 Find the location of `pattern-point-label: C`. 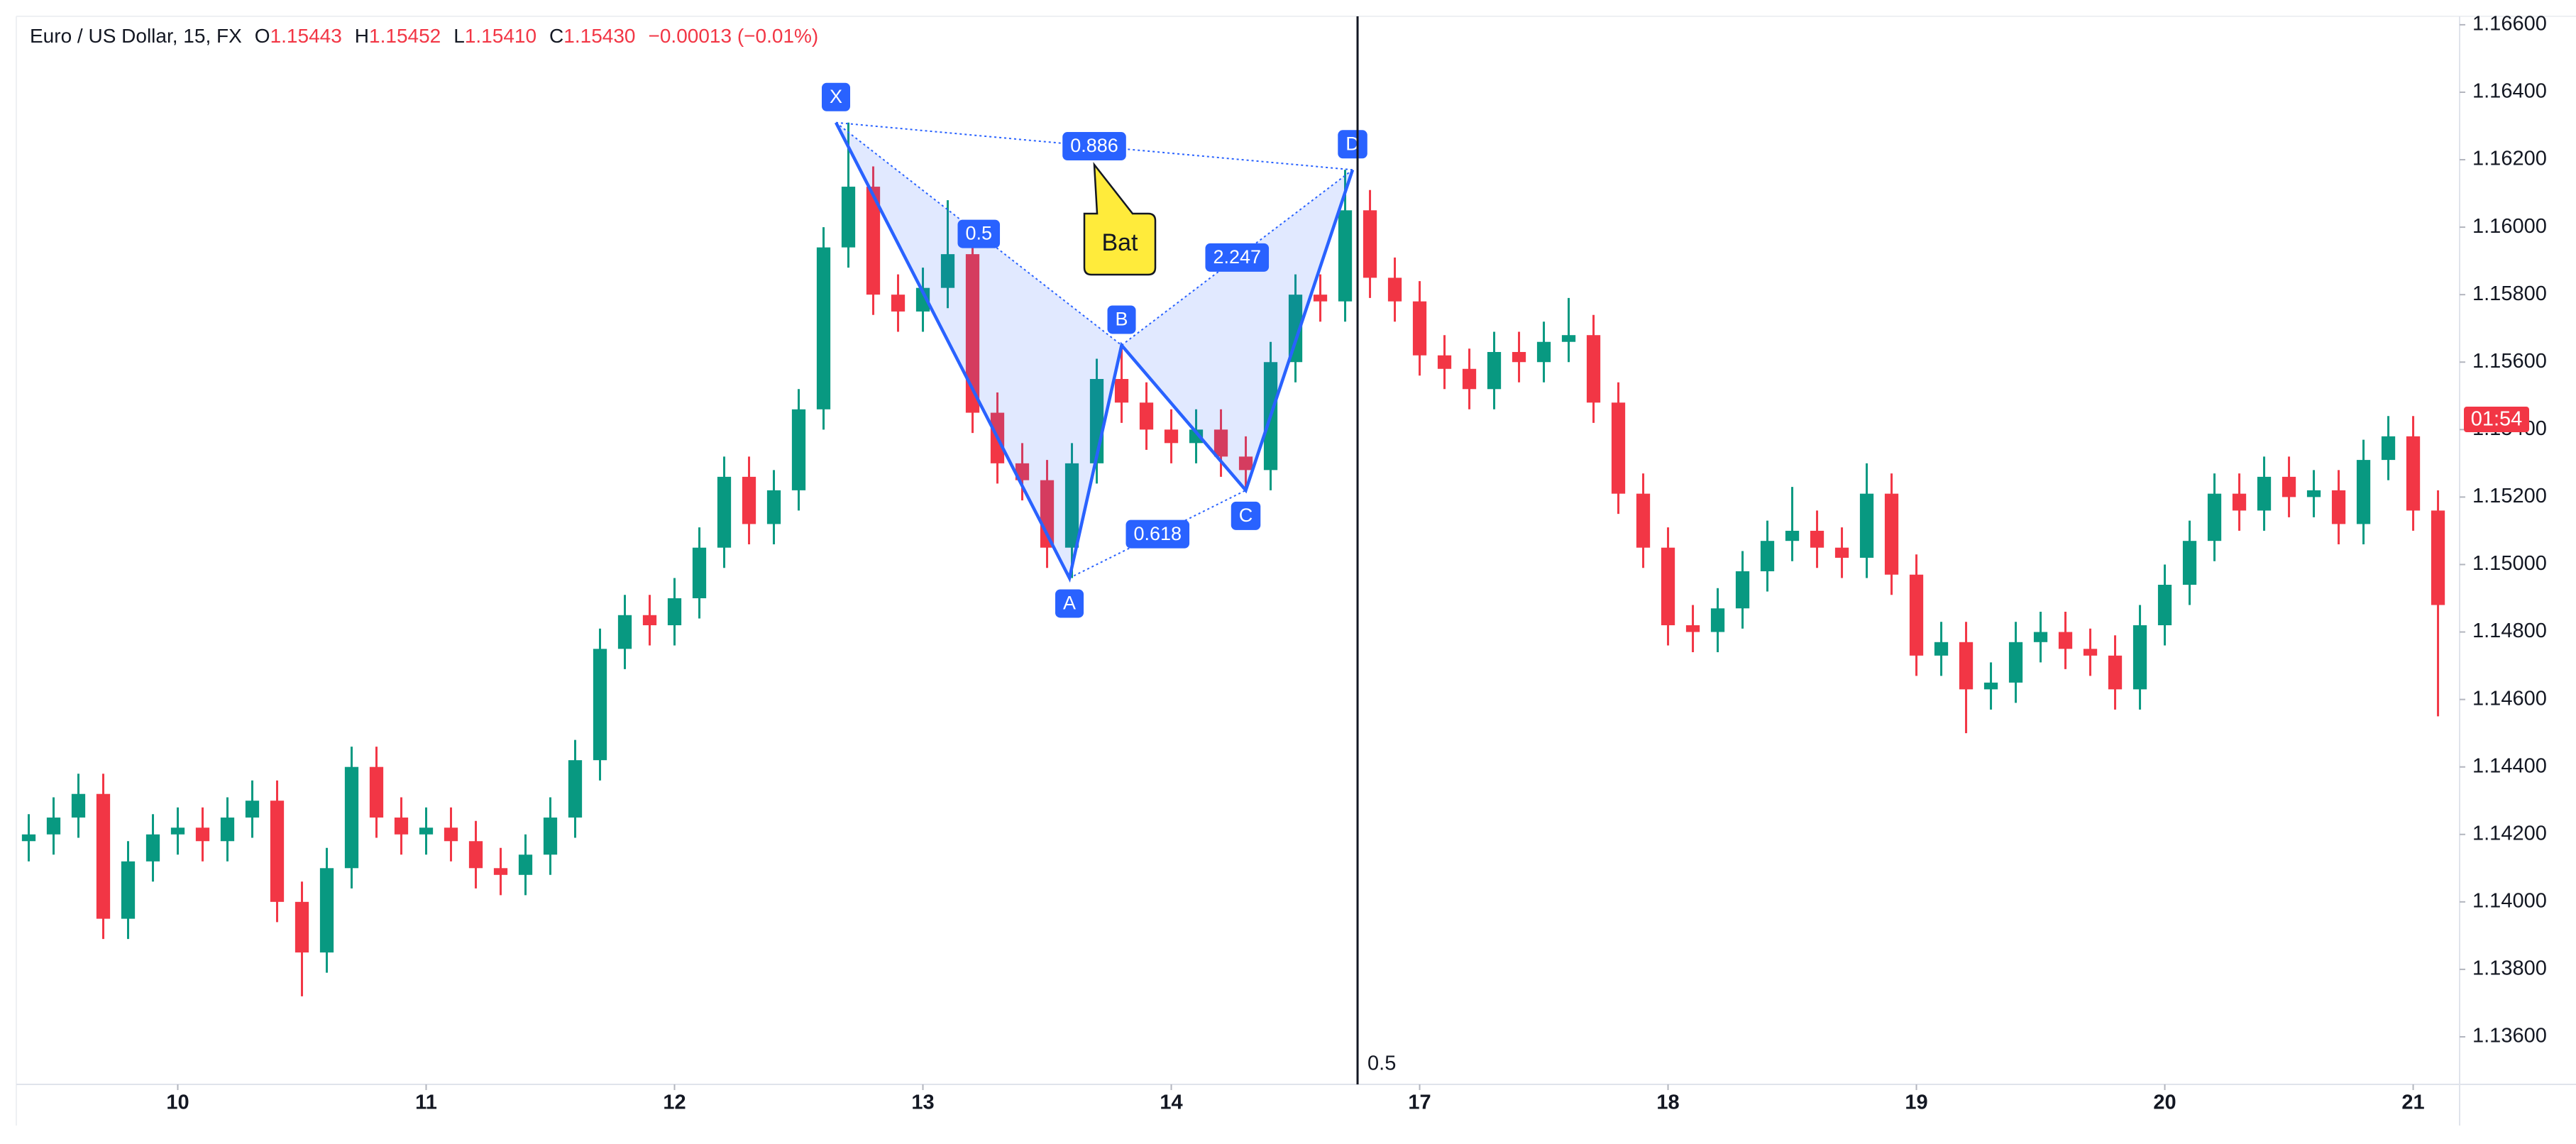

pattern-point-label: C is located at coordinates (1246, 515).